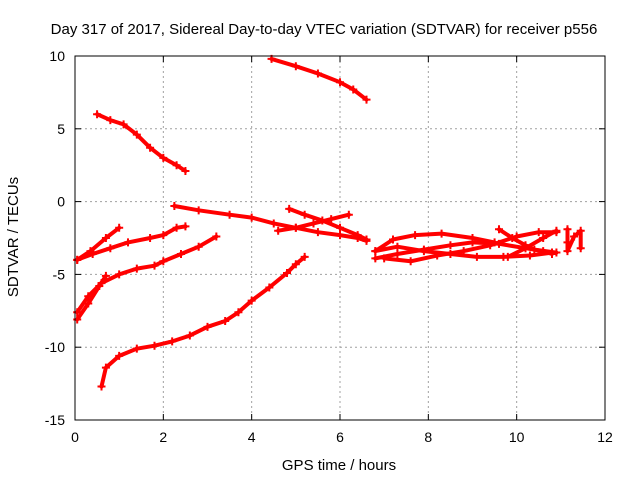  What do you see at coordinates (75, 437) in the screenshot?
I see `x-tick-label: 0` at bounding box center [75, 437].